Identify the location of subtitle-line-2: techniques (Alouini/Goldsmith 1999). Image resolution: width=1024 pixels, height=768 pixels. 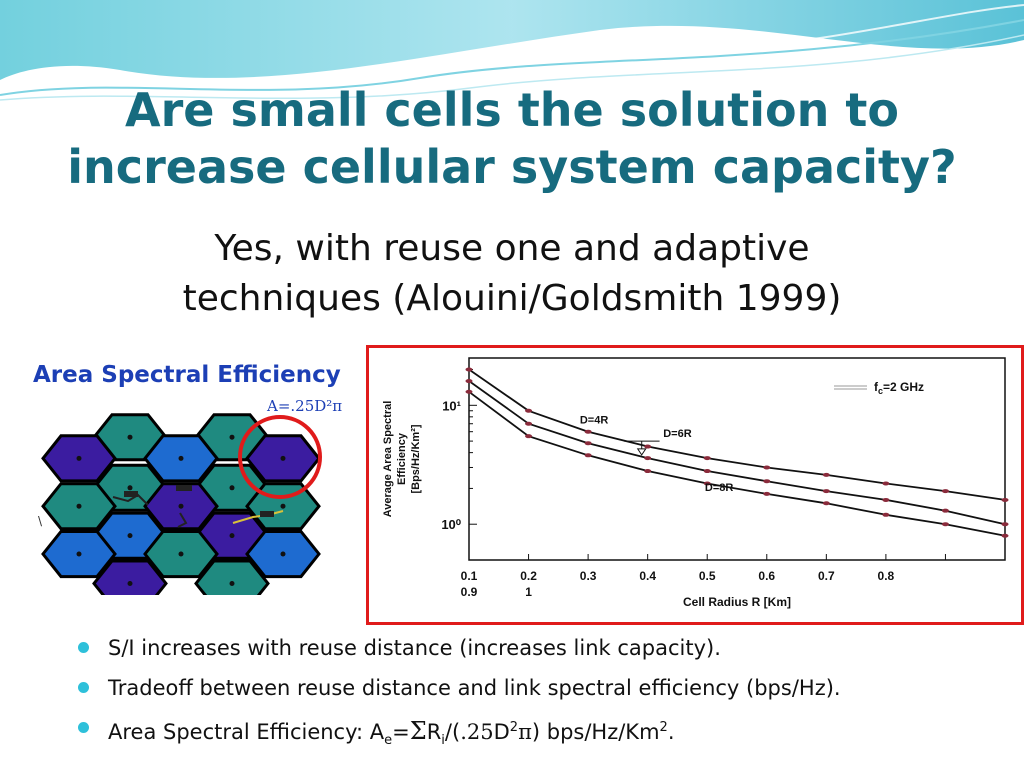
(512, 298).